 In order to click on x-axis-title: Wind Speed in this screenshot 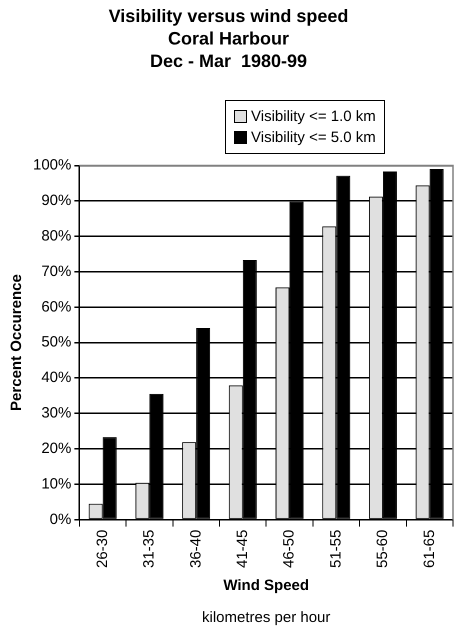, I will do `click(266, 585)`.